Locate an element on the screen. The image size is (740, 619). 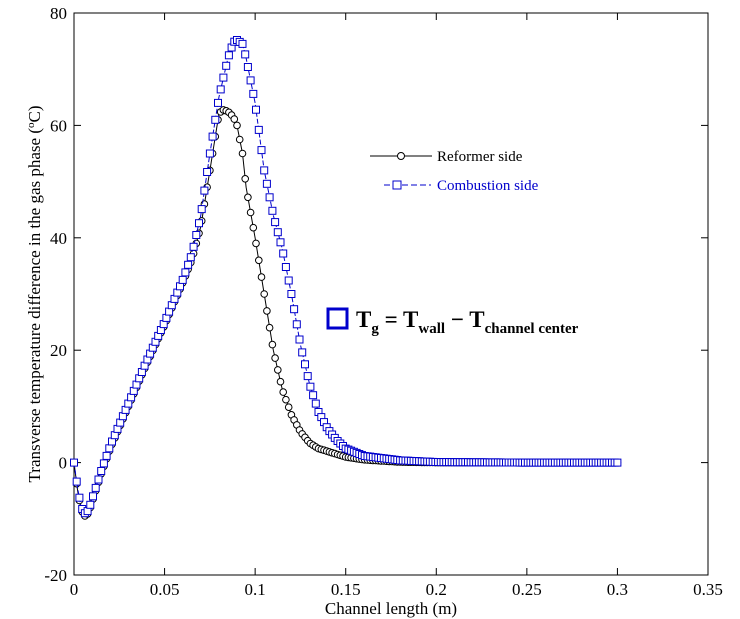
y-tick-label: 60 is located at coordinates (58, 125).